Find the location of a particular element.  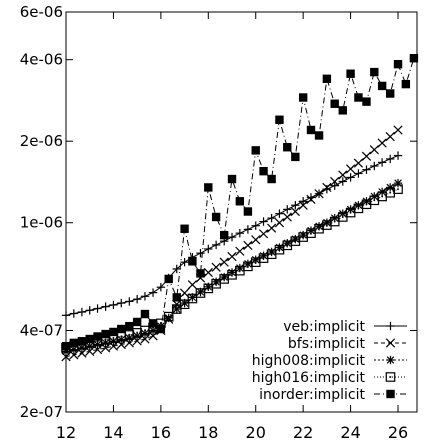

y-tick-label: 2e-07 is located at coordinates (41, 412).